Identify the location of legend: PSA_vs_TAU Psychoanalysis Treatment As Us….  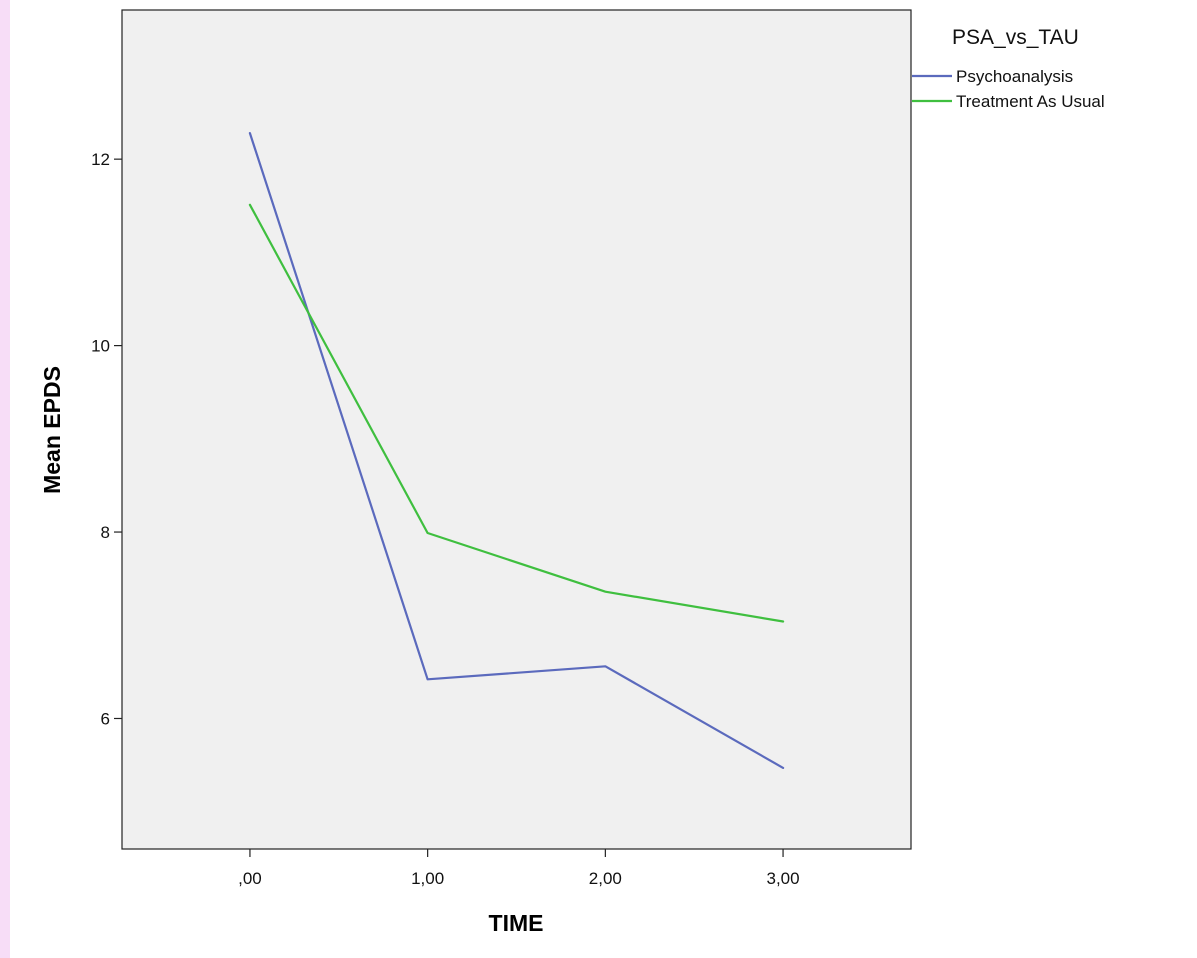
(1008, 68).